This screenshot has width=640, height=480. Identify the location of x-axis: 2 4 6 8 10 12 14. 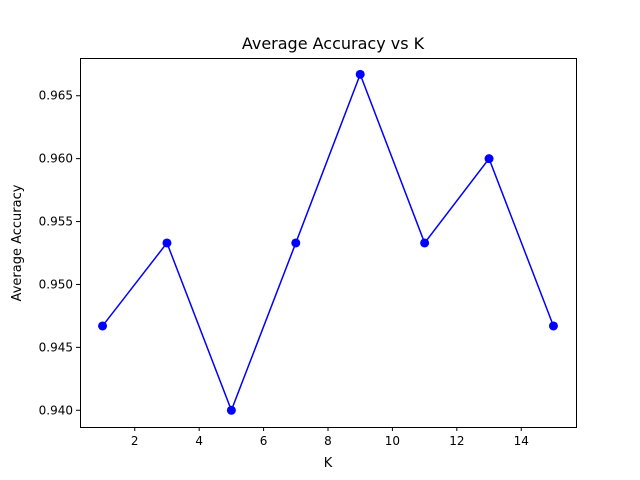
(330, 437).